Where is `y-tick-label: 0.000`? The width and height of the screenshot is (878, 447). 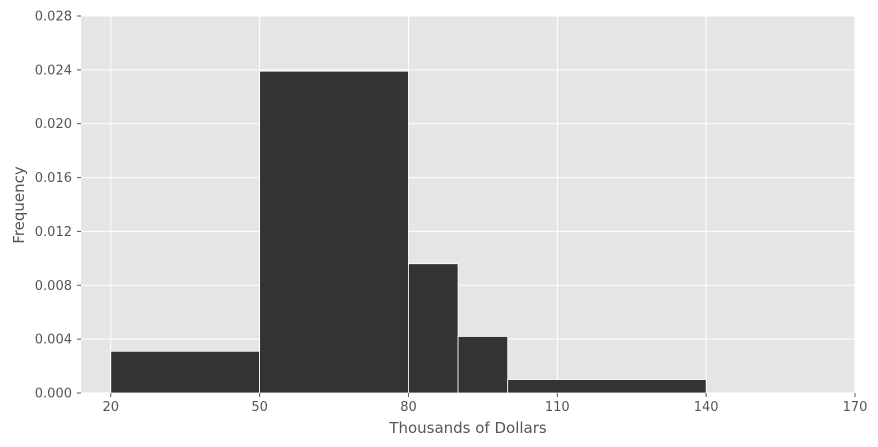 y-tick-label: 0.000 is located at coordinates (53, 394).